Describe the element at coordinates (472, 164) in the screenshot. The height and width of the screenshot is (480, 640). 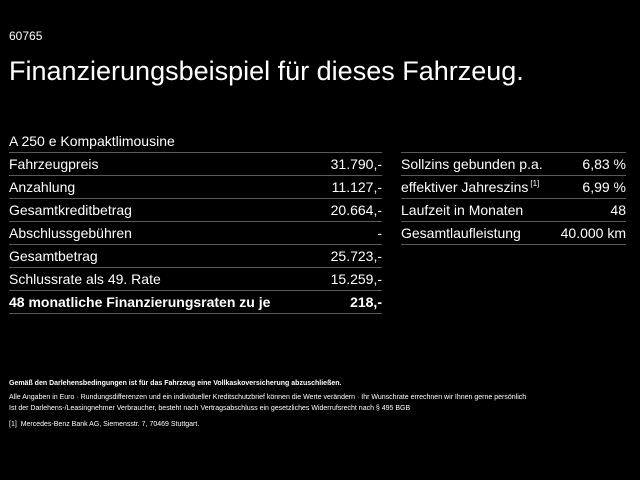
I see `row-label: Sollzins gebunden p.a.` at that location.